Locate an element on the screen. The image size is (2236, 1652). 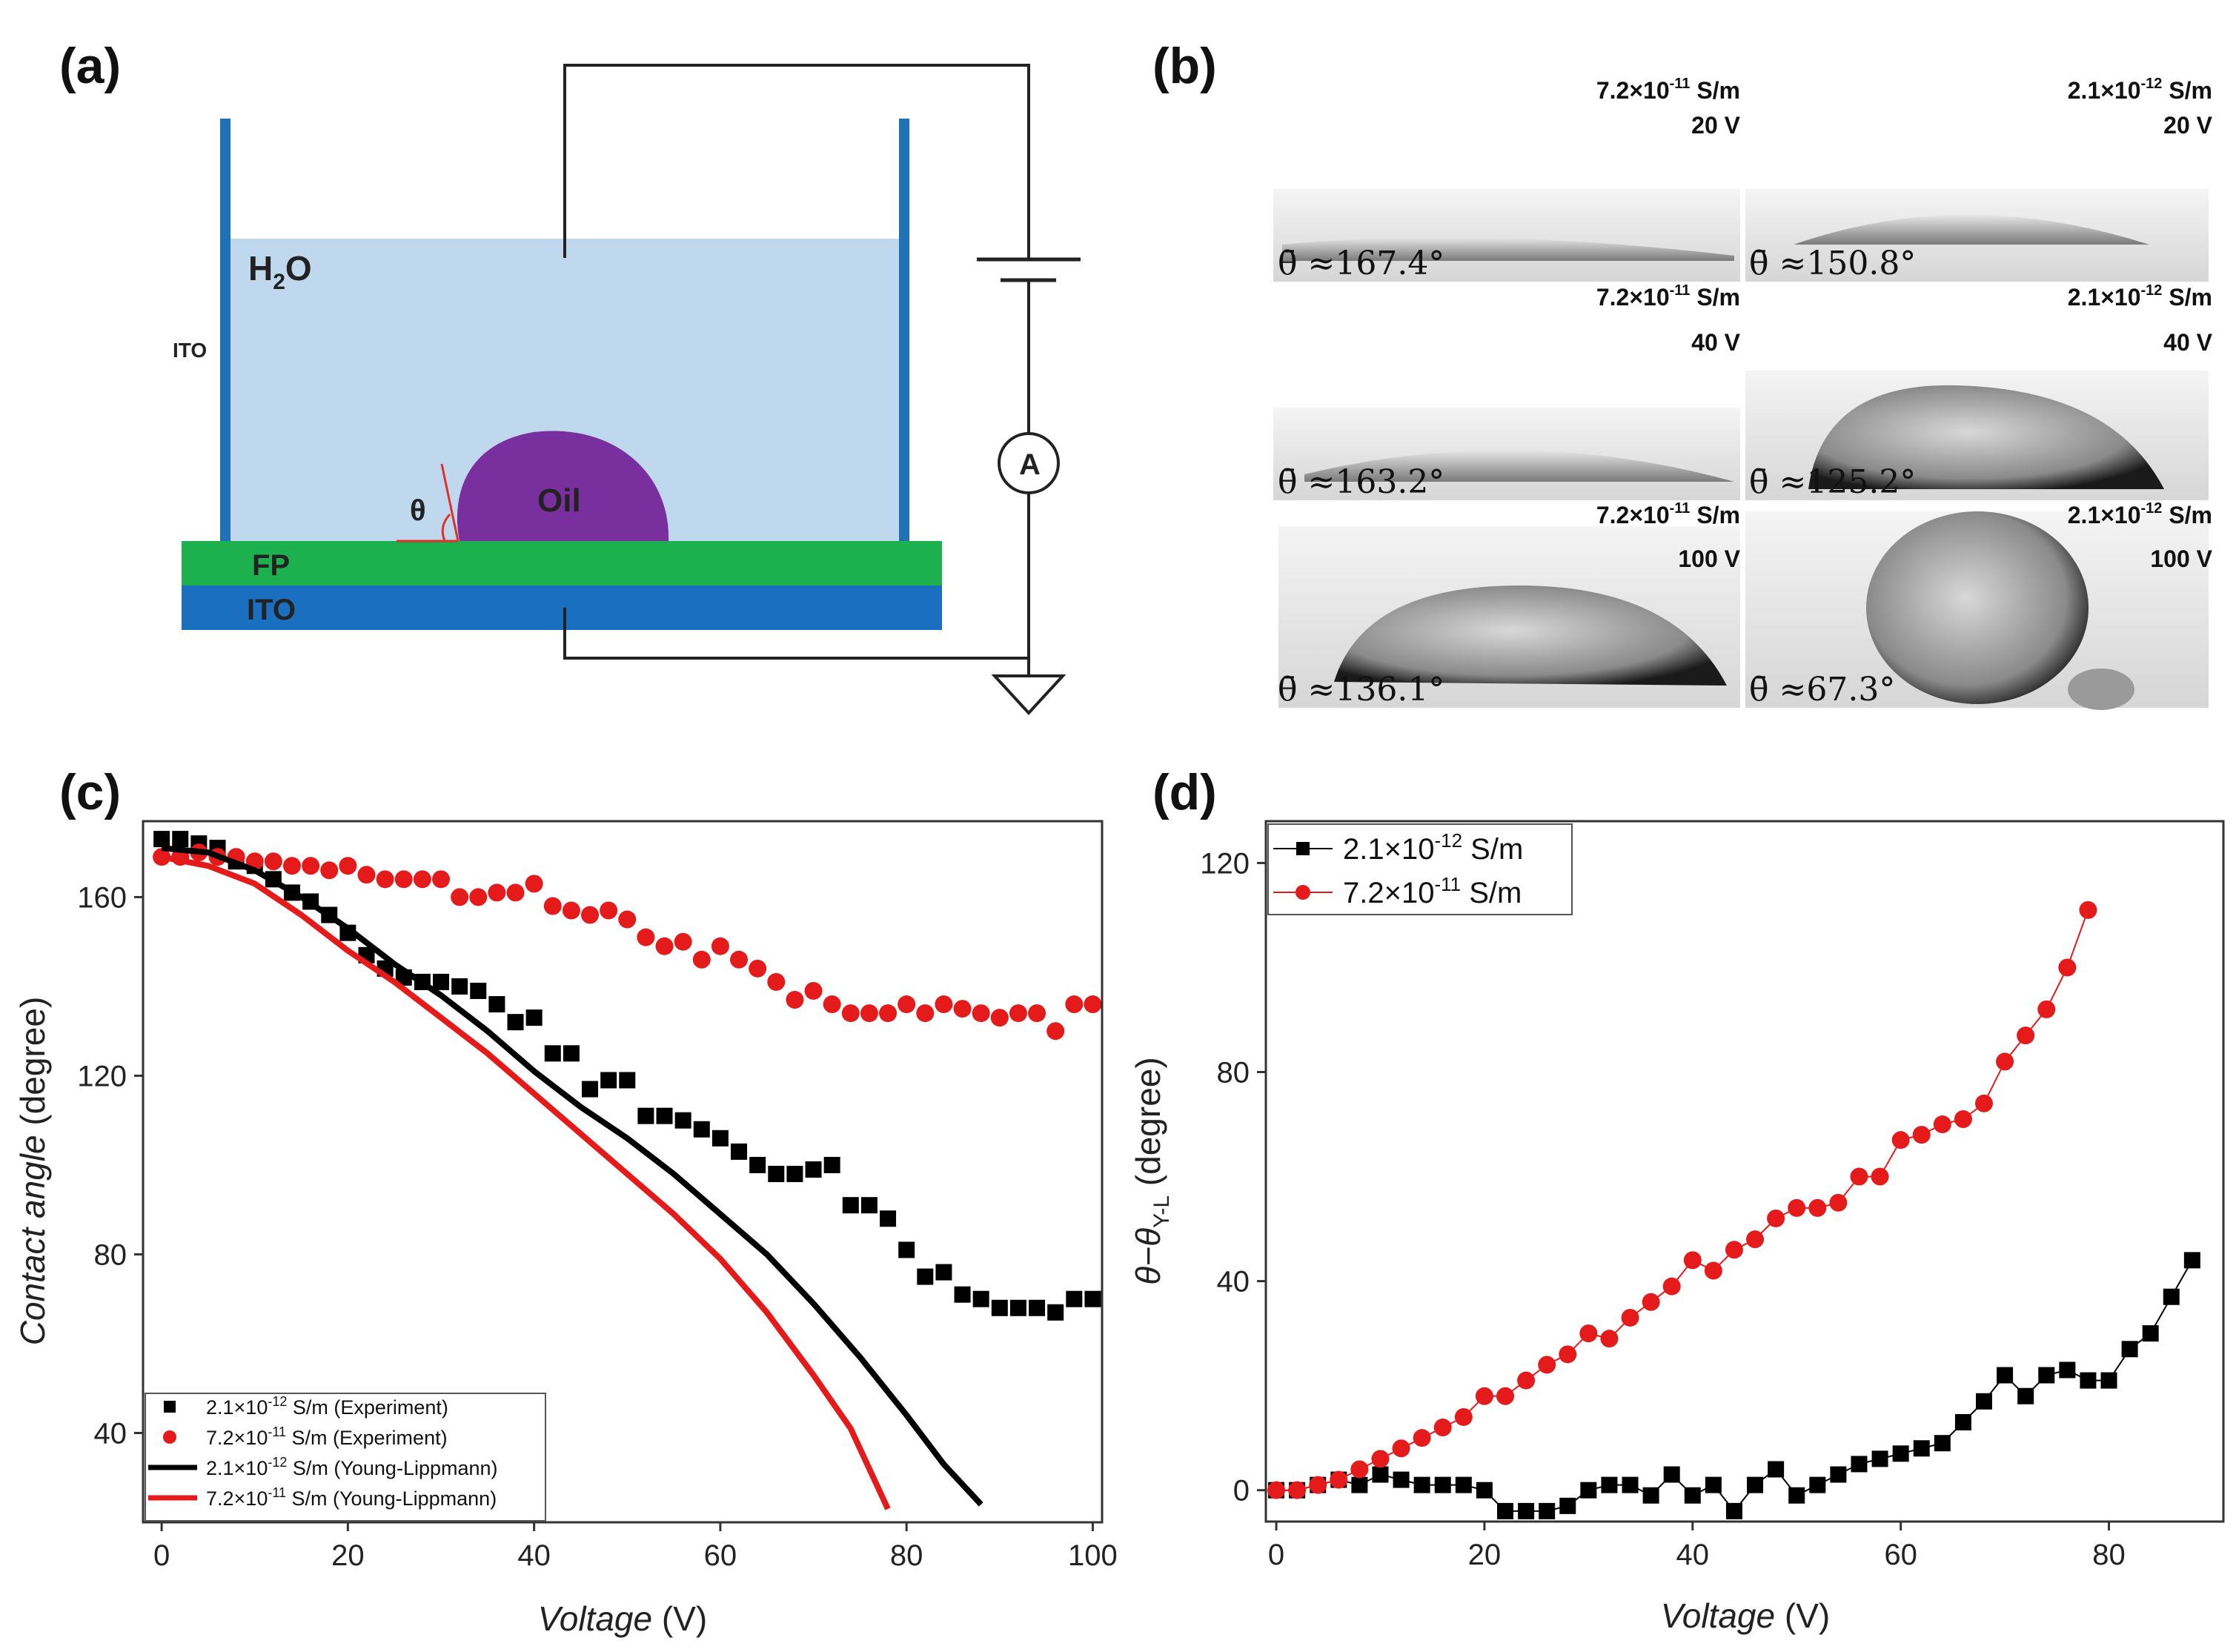
panel-label-c: (c) is located at coordinates (90, 792).